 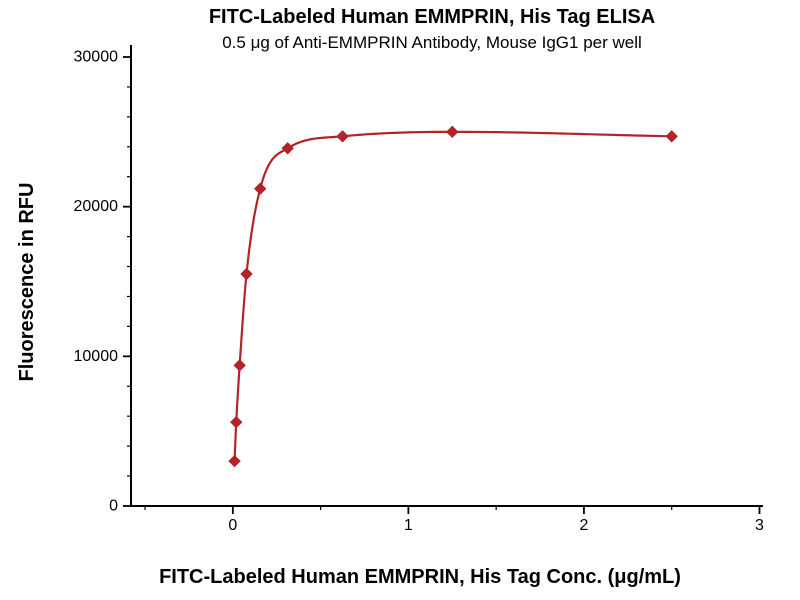 What do you see at coordinates (113, 506) in the screenshot?
I see `y-tick-label: 0` at bounding box center [113, 506].